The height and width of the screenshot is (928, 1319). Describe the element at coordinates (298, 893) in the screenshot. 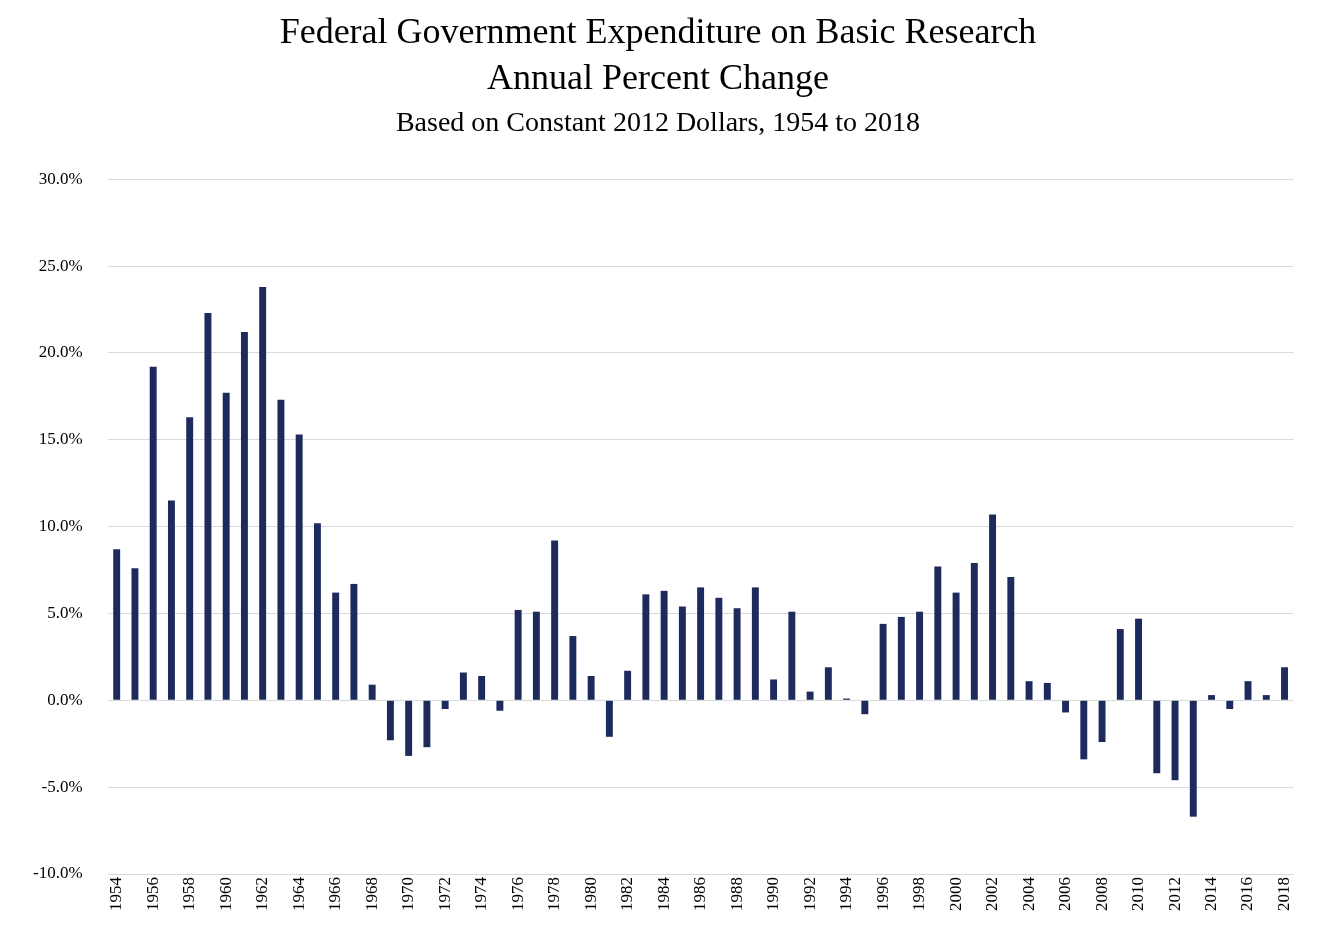

I see `x-tick-label: 1964` at that location.